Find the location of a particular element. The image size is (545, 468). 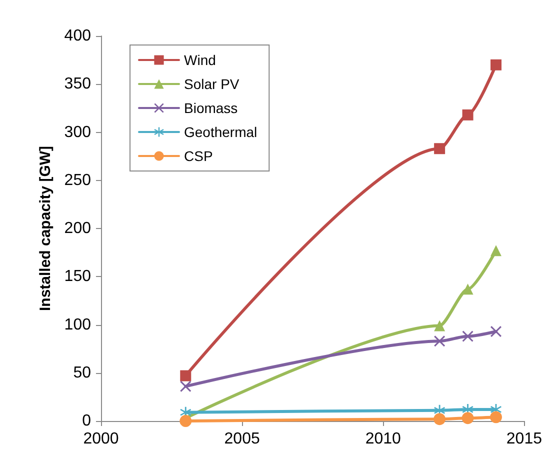

legend-label: Solar PV is located at coordinates (212, 84).